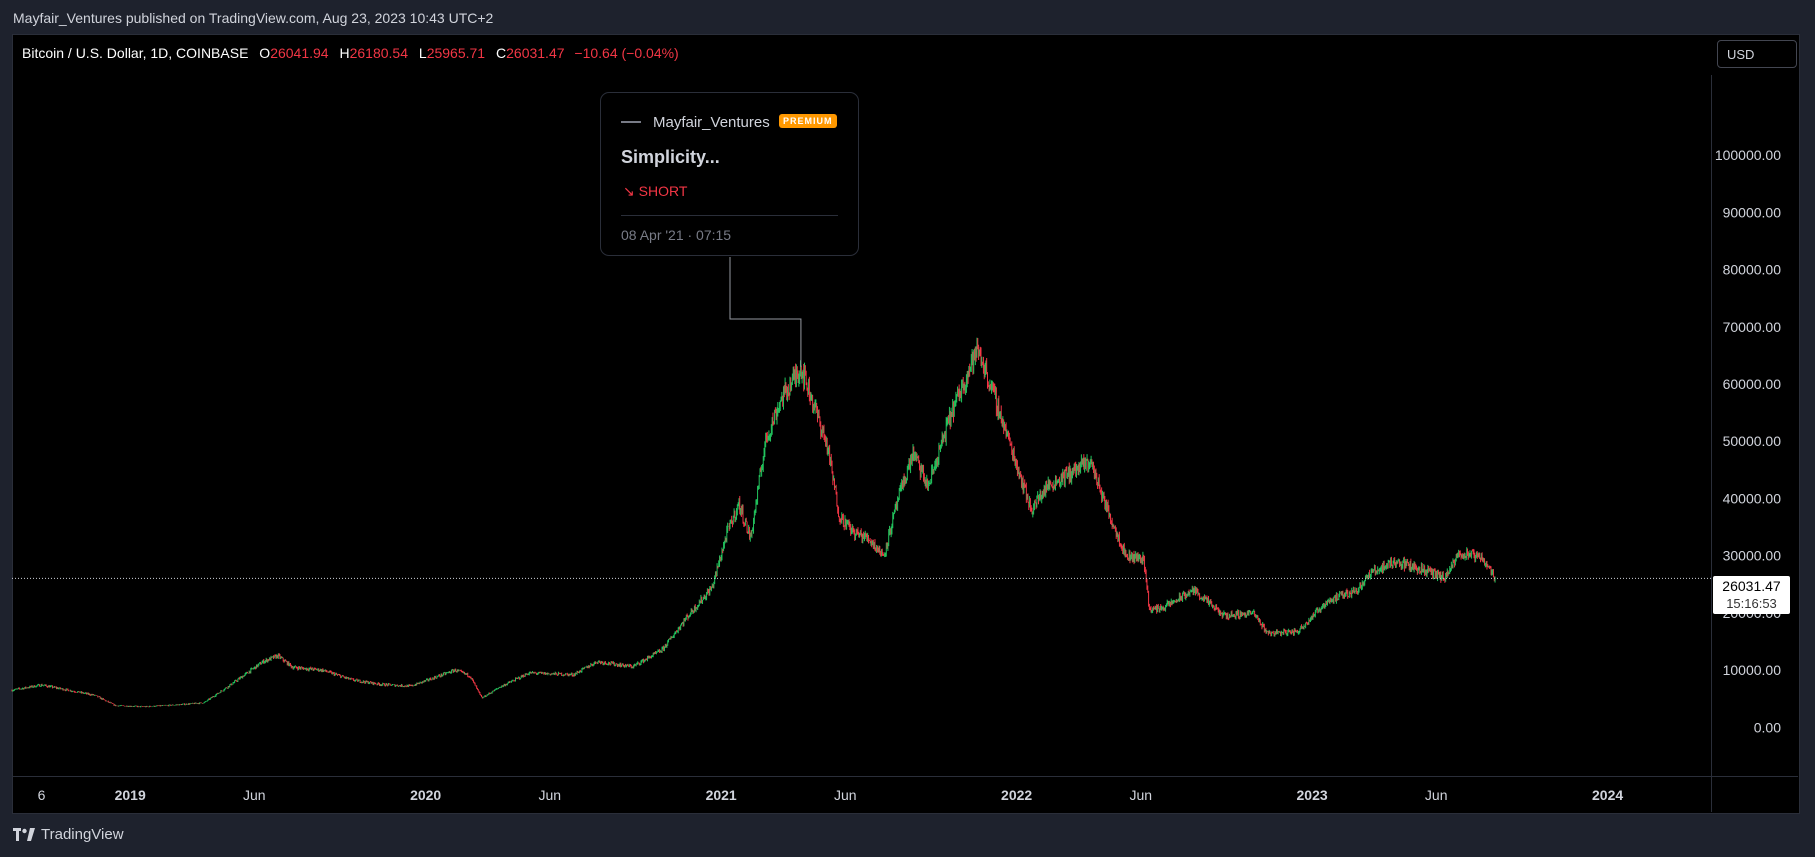  Describe the element at coordinates (1751, 586) in the screenshot. I see `last-price-value: 26031.47` at that location.